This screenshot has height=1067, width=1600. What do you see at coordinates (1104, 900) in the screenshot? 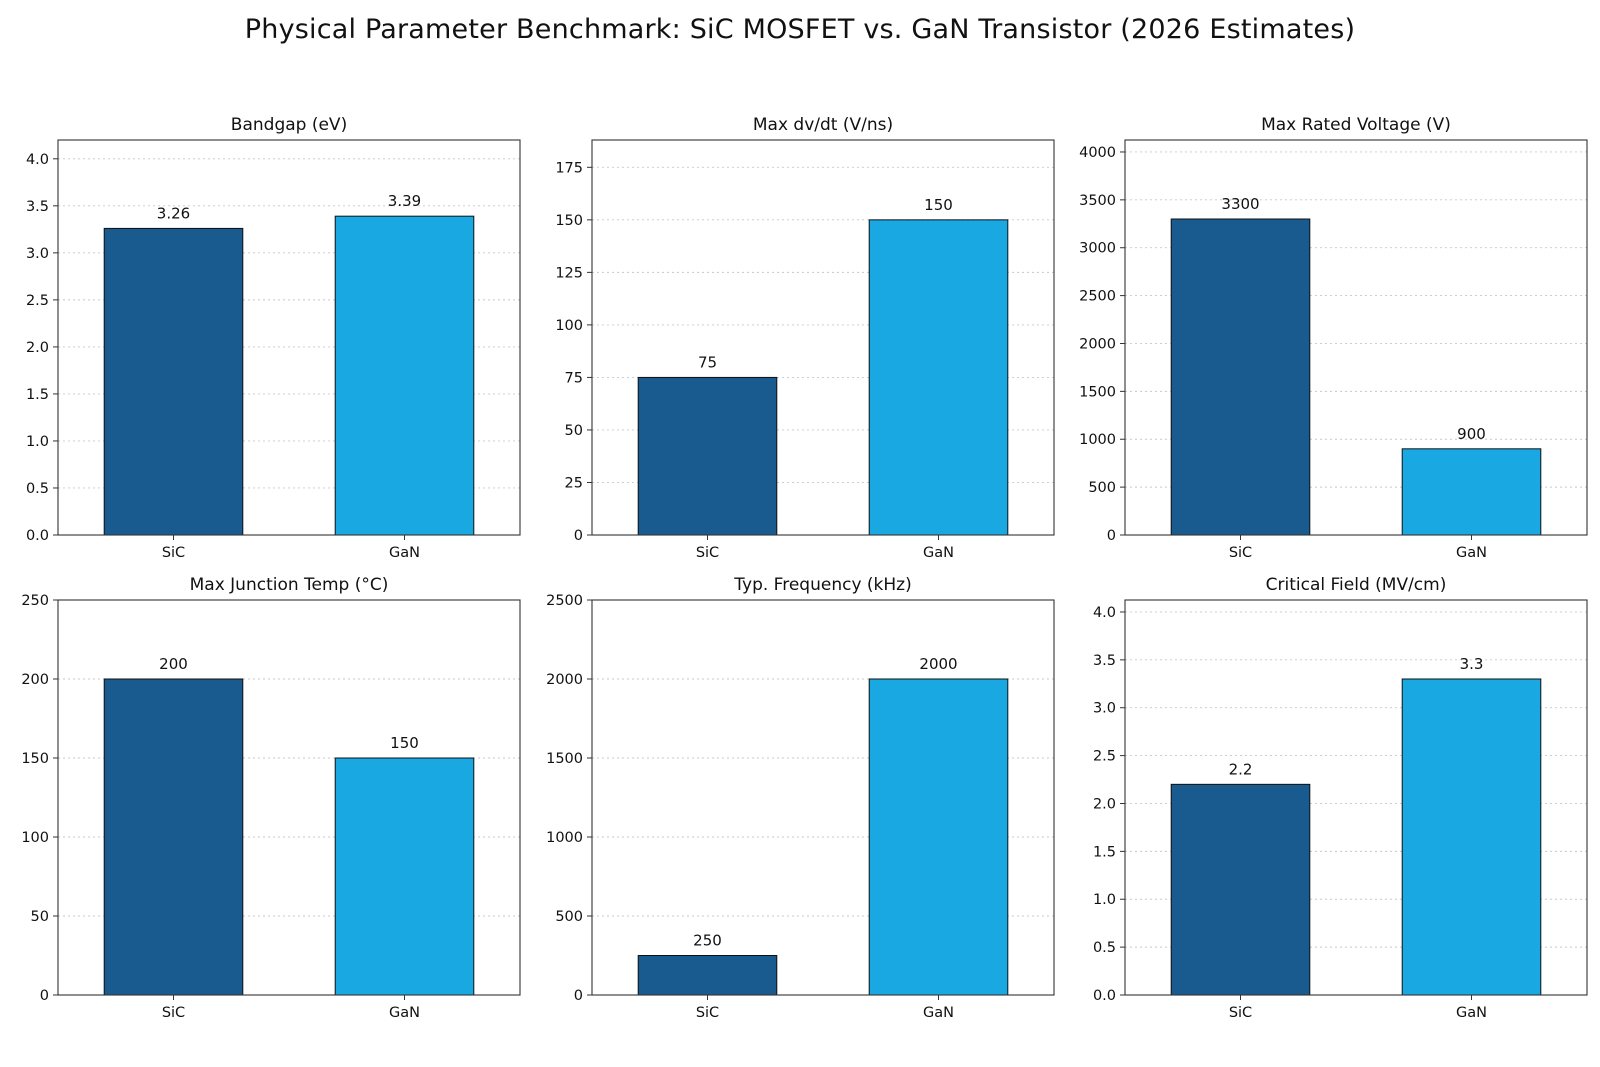
I see `panel-6-y-tick-label: 1.0` at bounding box center [1104, 900].